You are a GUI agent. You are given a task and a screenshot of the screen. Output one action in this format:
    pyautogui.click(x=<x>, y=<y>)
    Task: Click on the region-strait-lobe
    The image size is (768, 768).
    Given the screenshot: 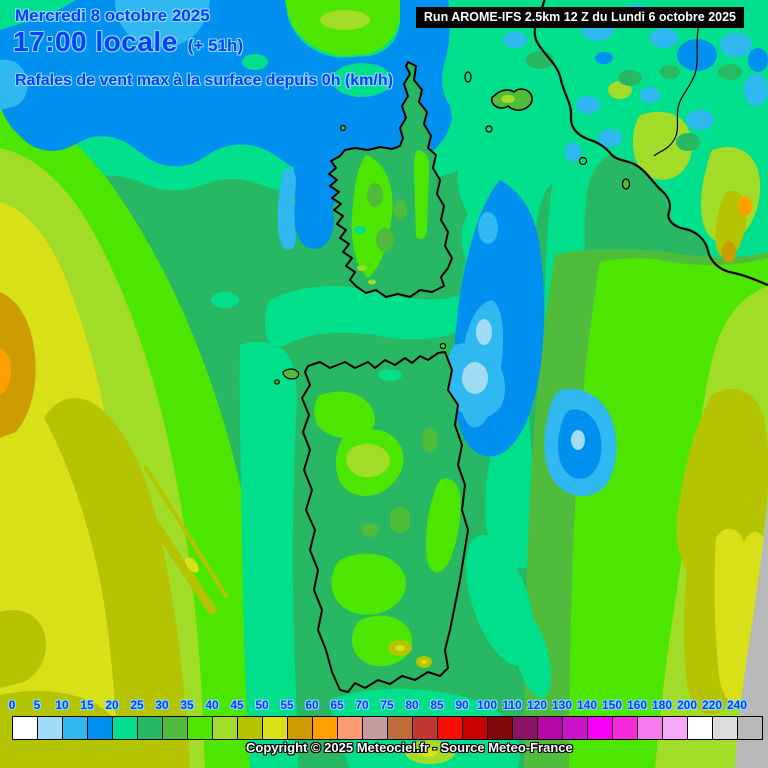 What is the action you would take?
    pyautogui.click(x=363, y=316)
    